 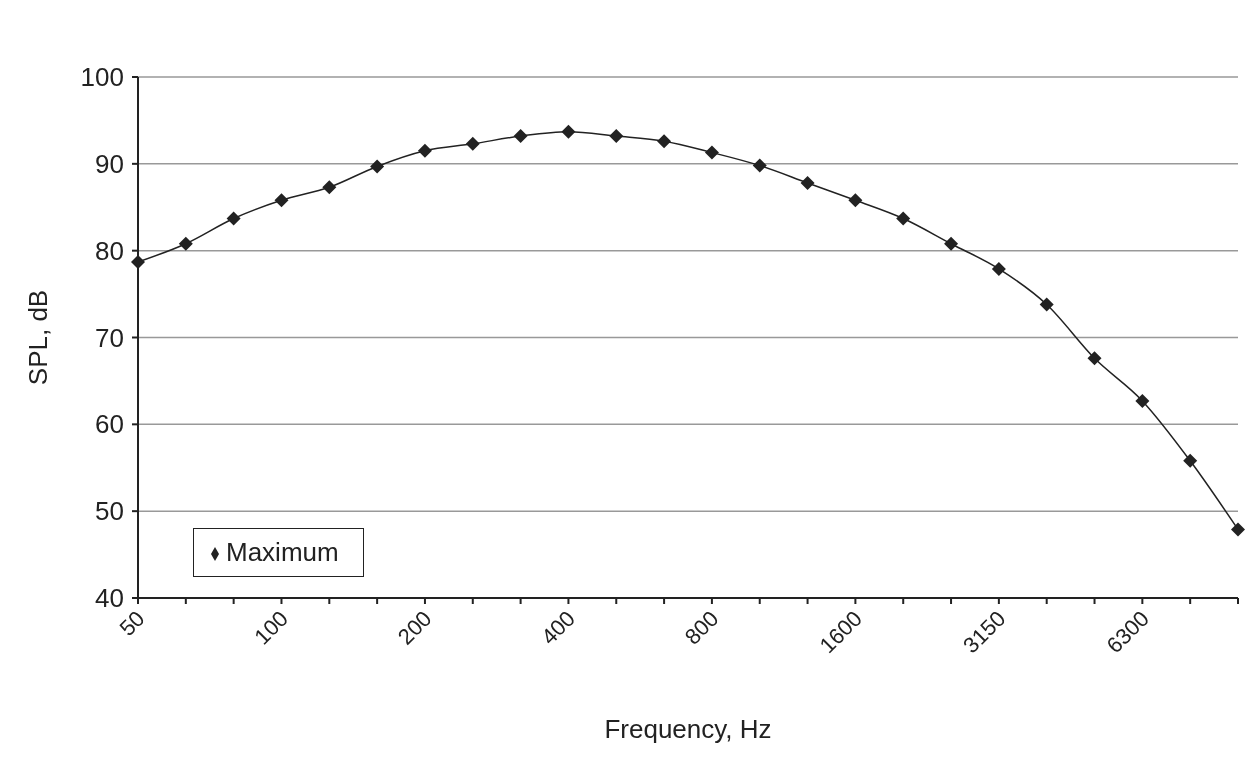 I want to click on x-tick-label: 100, so click(x=271, y=627).